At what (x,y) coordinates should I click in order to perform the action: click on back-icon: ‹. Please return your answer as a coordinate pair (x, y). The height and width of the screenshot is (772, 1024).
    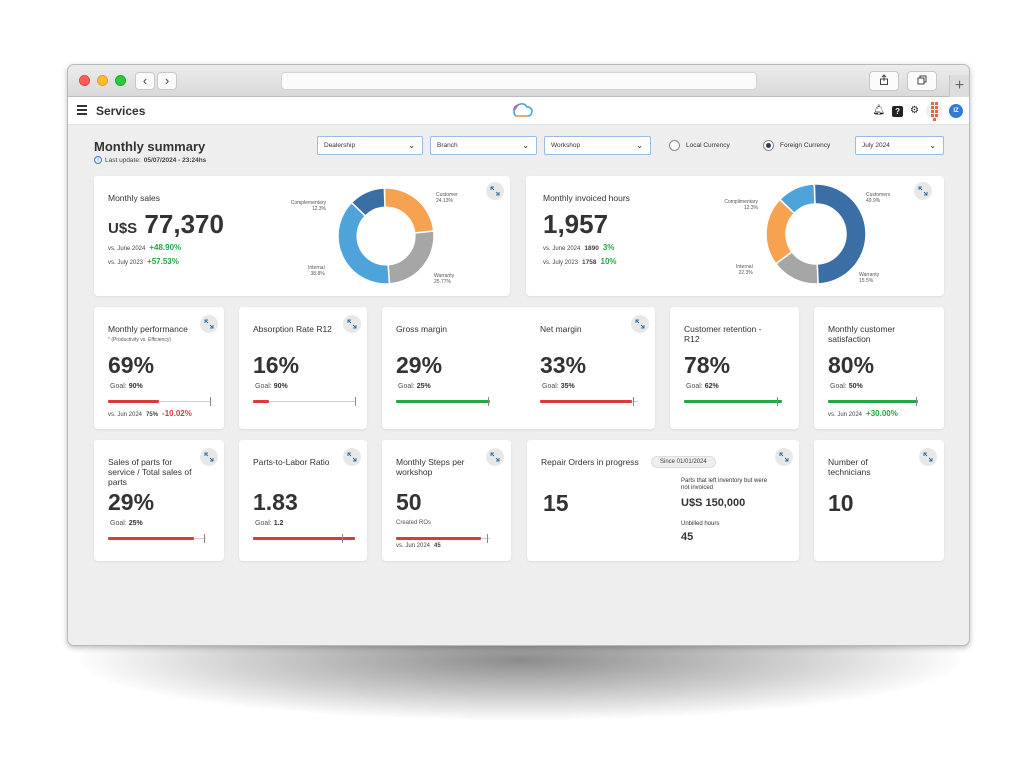
    Looking at the image, I should click on (145, 81).